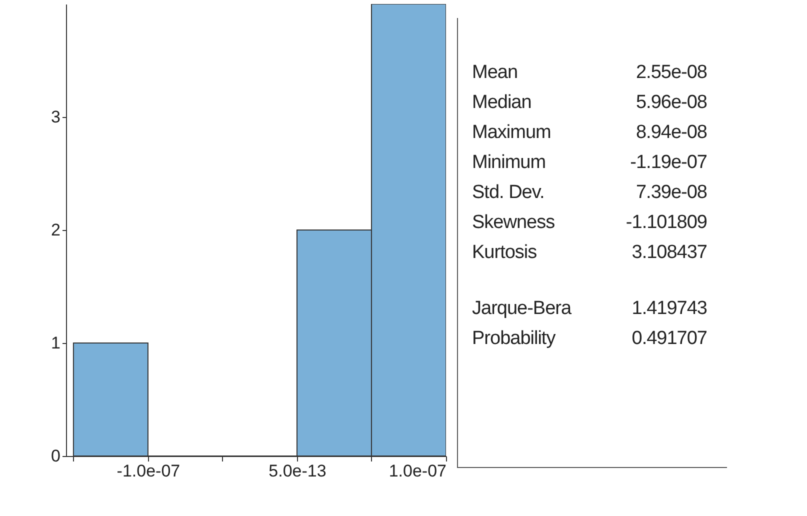 The height and width of the screenshot is (516, 807). Describe the element at coordinates (417, 471) in the screenshot. I see `x-tick-label: 1.0e-07` at that location.